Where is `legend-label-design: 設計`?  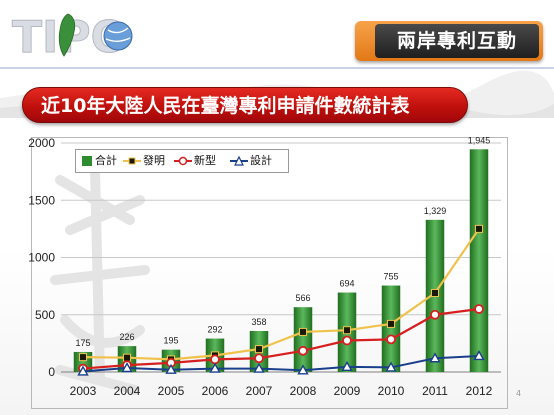 legend-label-design: 設計 is located at coordinates (261, 160).